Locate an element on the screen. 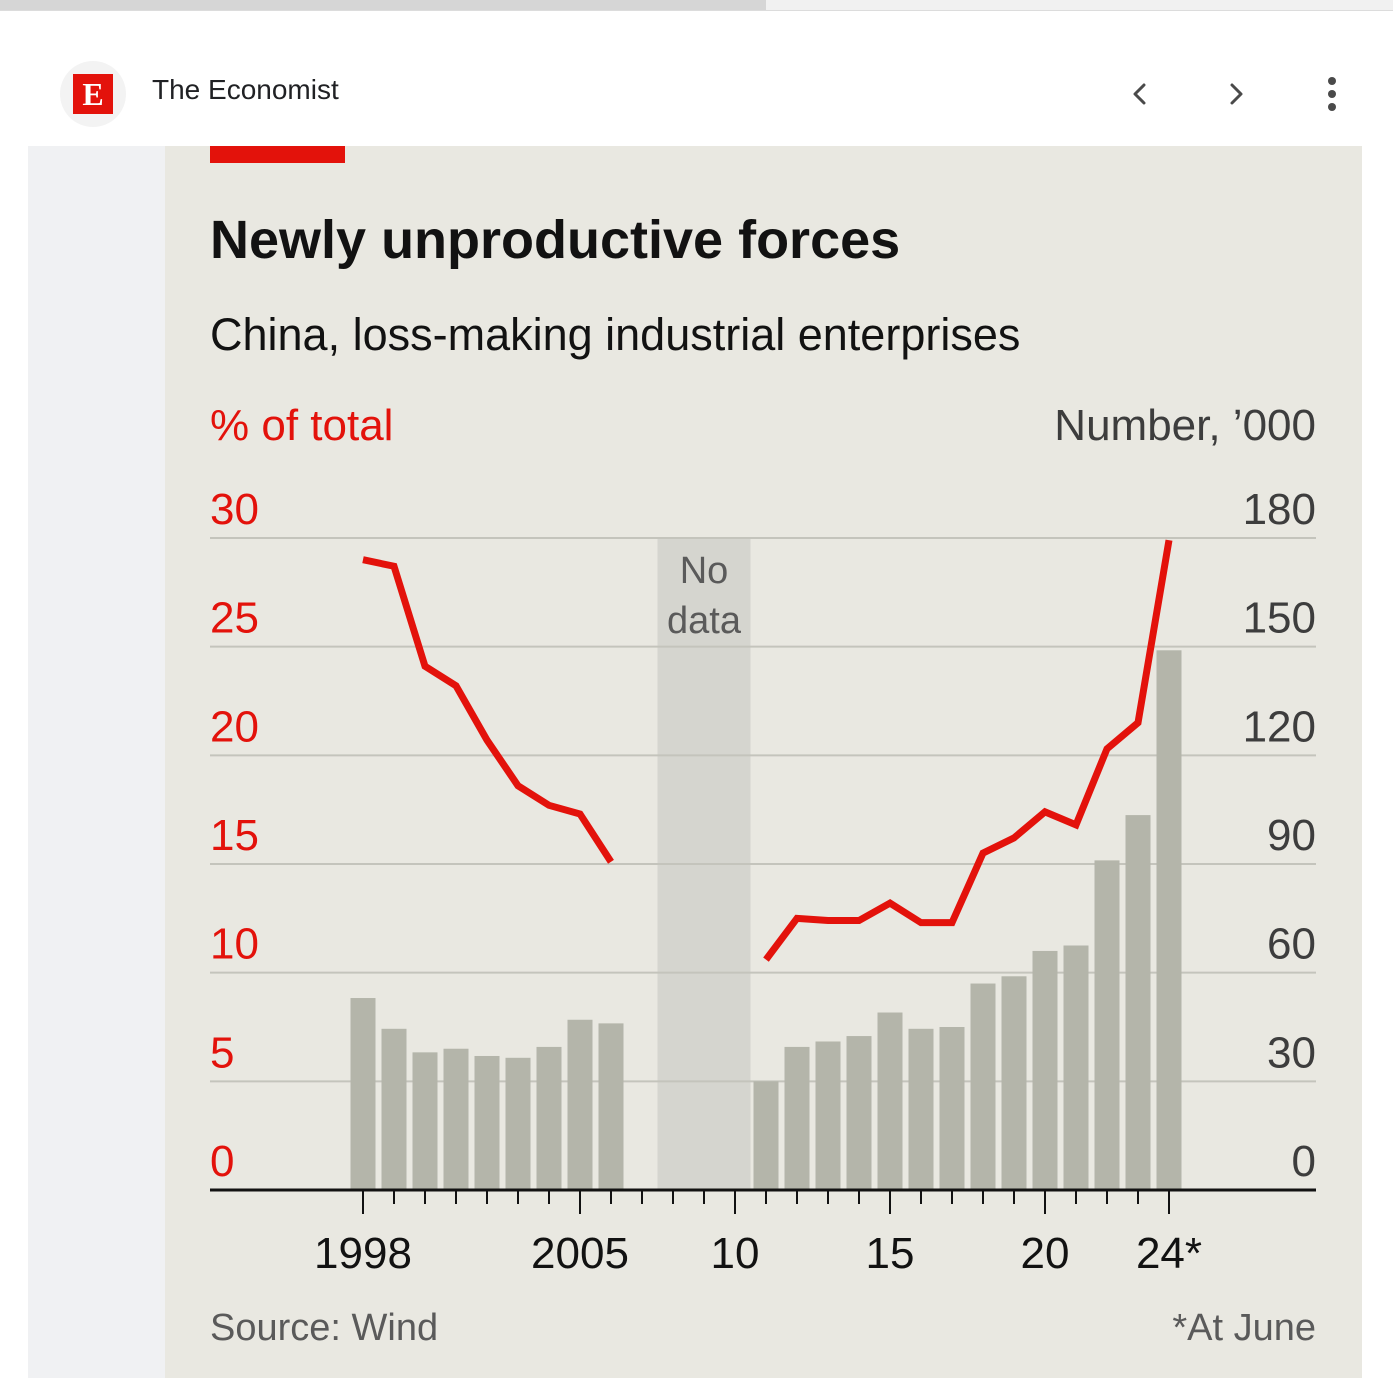 This screenshot has width=1393, height=1400. more-options-button is located at coordinates (1332, 94).